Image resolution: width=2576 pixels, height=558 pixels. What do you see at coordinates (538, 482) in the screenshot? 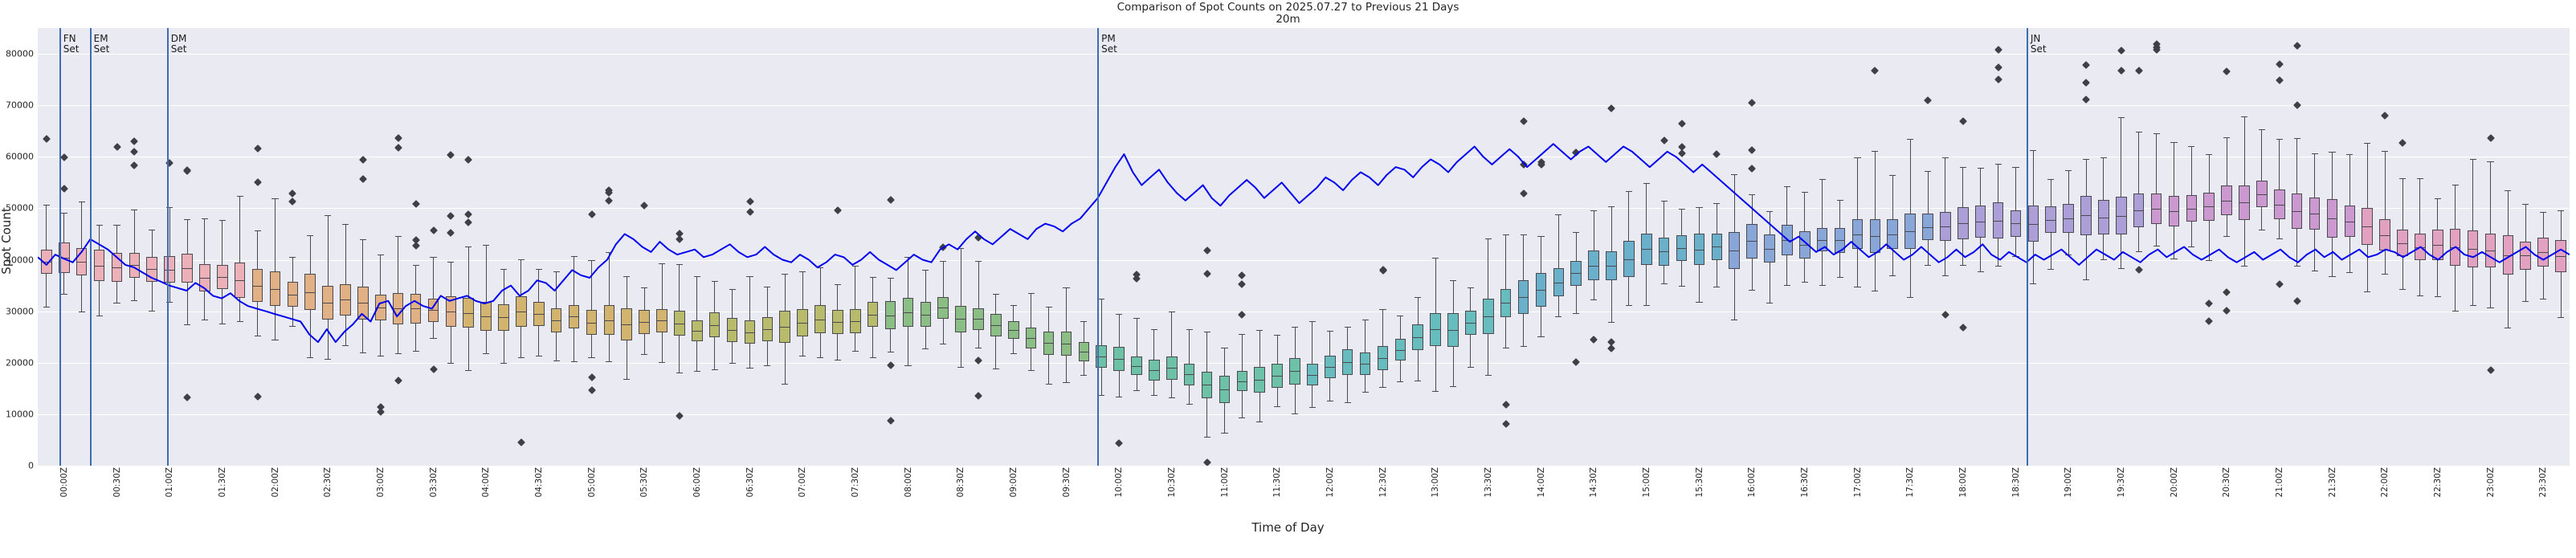
I see `x-tick-label: 04:30Z` at bounding box center [538, 482].